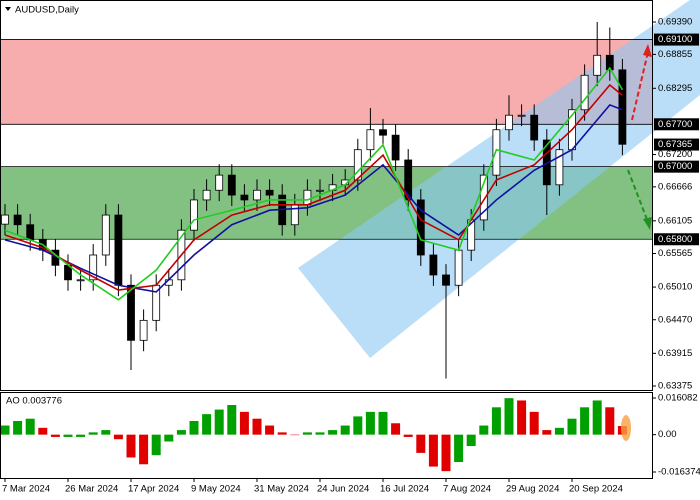  What do you see at coordinates (667, 434) in the screenshot?
I see `ao-tick-label: 0.00` at bounding box center [667, 434].